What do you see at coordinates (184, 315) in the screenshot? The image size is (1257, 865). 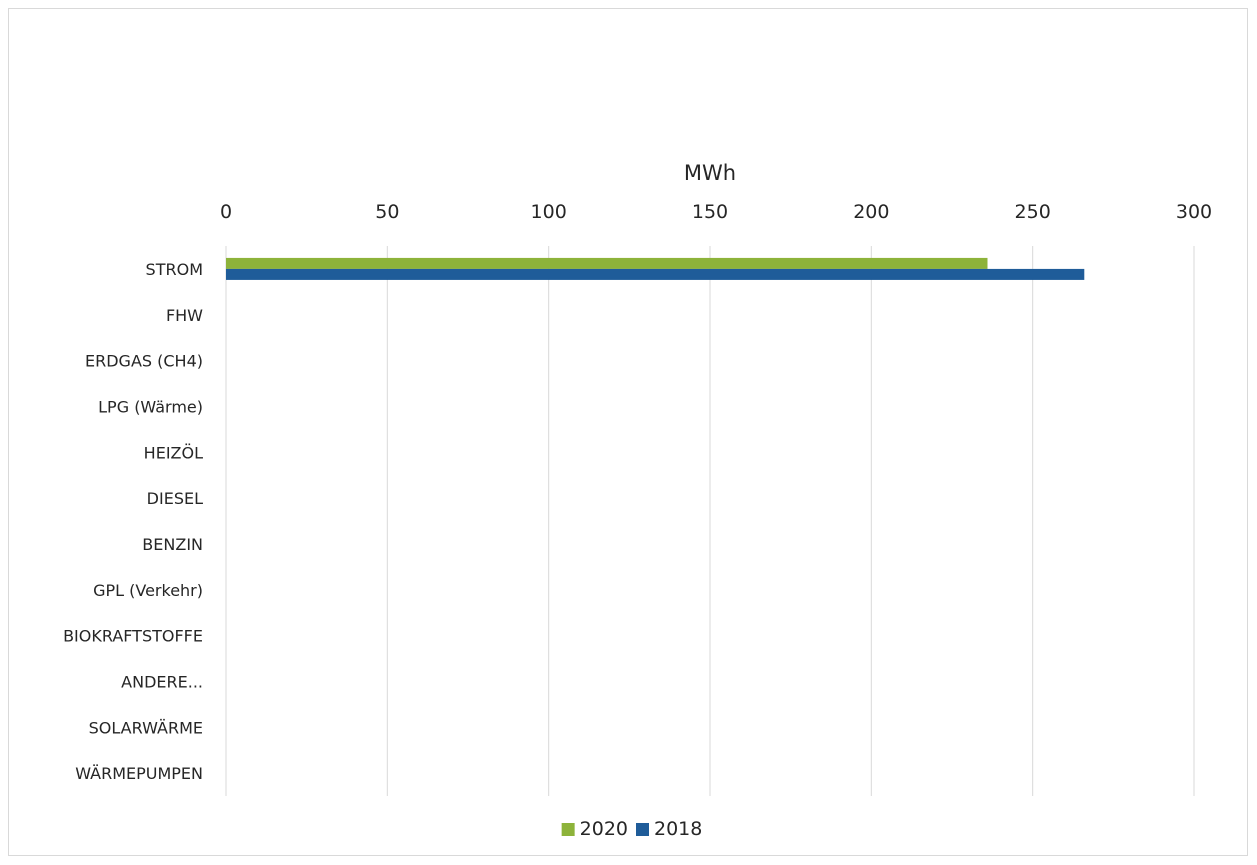 I see `category-label: FHW` at bounding box center [184, 315].